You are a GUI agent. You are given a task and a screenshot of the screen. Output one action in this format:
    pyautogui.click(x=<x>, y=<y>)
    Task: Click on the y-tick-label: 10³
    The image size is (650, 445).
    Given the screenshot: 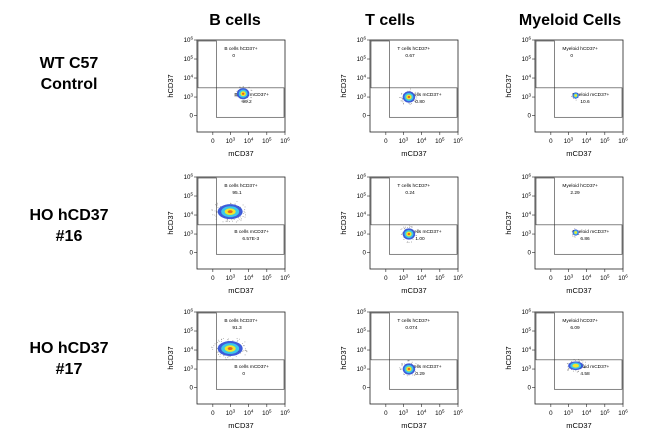 What is the action you would take?
    pyautogui.click(x=362, y=234)
    